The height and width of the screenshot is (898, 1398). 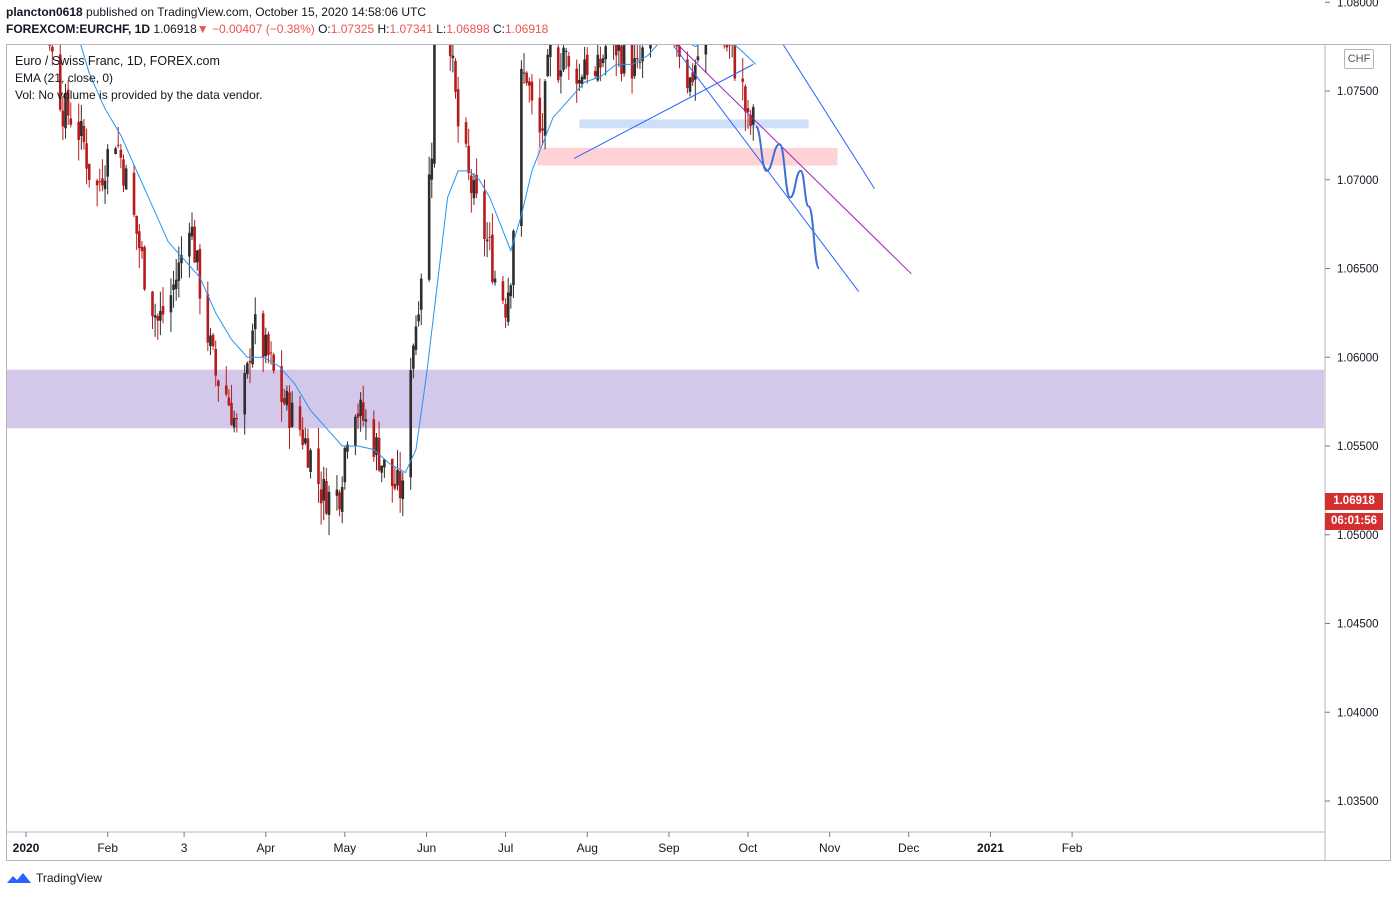 What do you see at coordinates (829, 848) in the screenshot?
I see `x-tick-label: Nov` at bounding box center [829, 848].